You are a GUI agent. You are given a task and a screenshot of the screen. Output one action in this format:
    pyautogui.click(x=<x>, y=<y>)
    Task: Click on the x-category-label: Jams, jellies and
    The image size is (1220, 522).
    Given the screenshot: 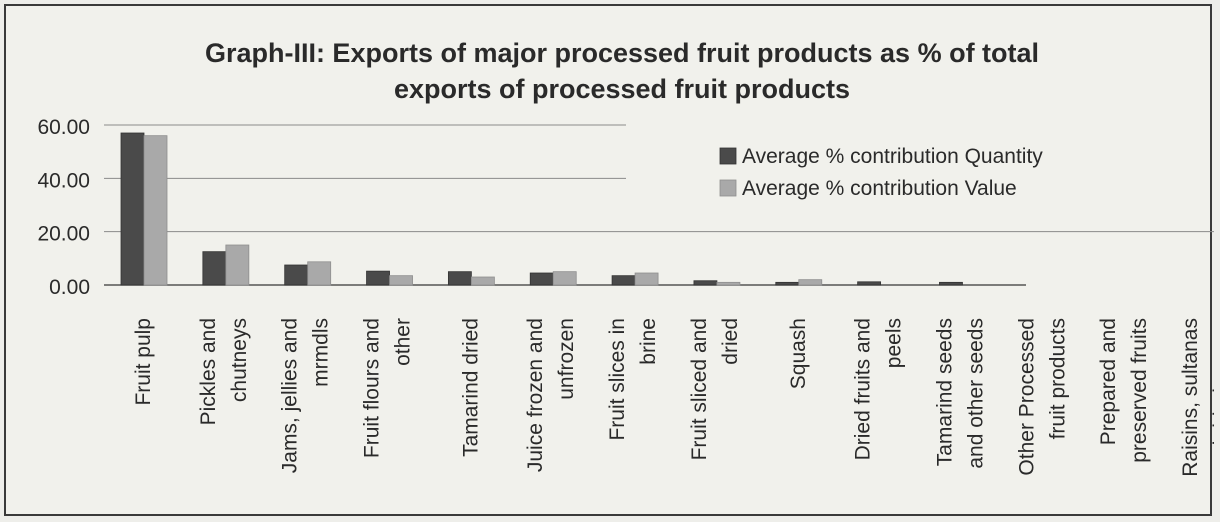 What is the action you would take?
    pyautogui.click(x=290, y=395)
    